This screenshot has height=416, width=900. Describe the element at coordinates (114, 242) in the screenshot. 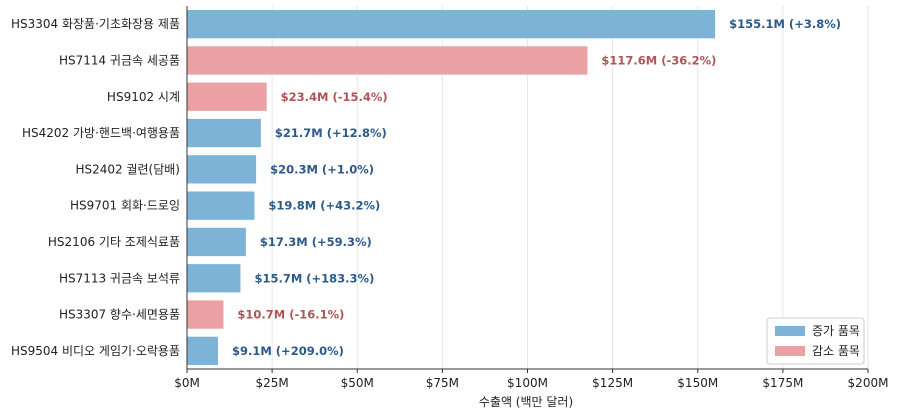

I see `category-label: HS2106 기타 조제식료품` at that location.